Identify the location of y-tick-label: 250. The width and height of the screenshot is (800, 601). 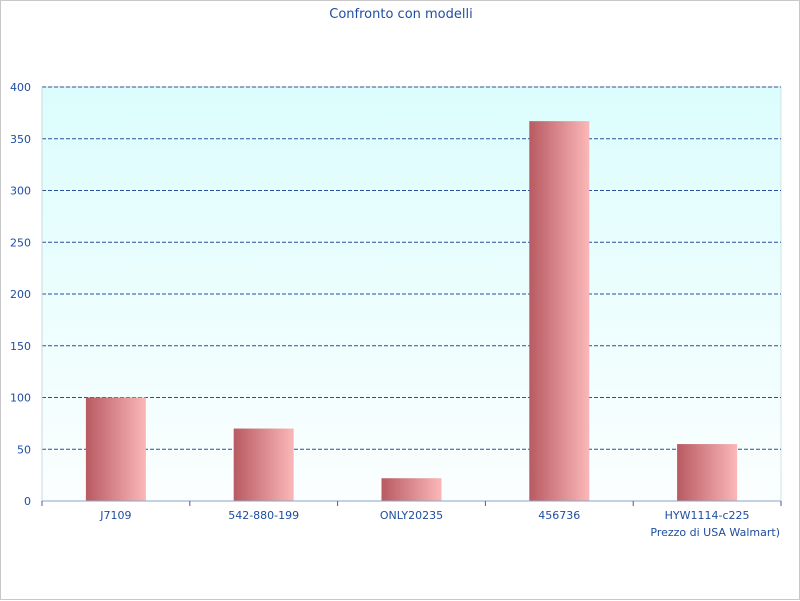
(20, 242).